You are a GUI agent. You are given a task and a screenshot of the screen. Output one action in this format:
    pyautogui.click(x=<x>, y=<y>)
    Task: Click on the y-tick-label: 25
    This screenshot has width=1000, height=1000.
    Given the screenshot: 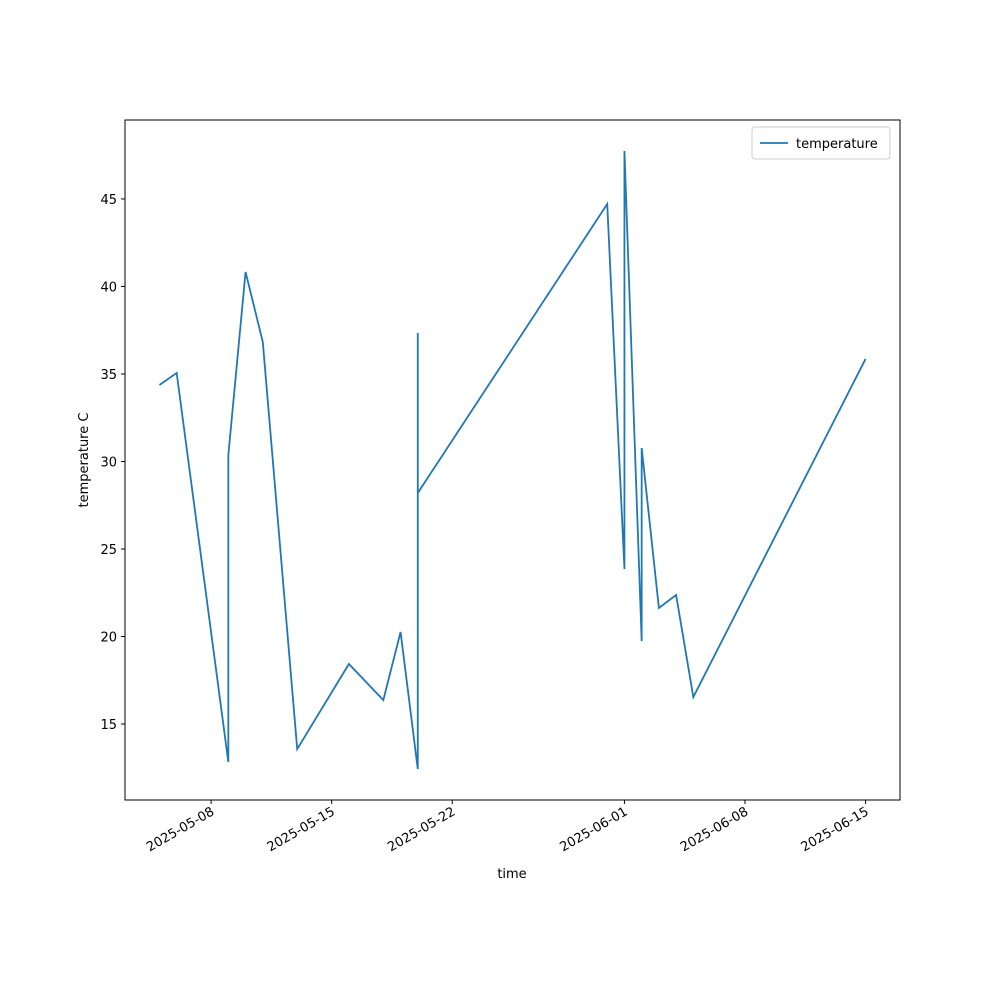 What is the action you would take?
    pyautogui.click(x=108, y=550)
    